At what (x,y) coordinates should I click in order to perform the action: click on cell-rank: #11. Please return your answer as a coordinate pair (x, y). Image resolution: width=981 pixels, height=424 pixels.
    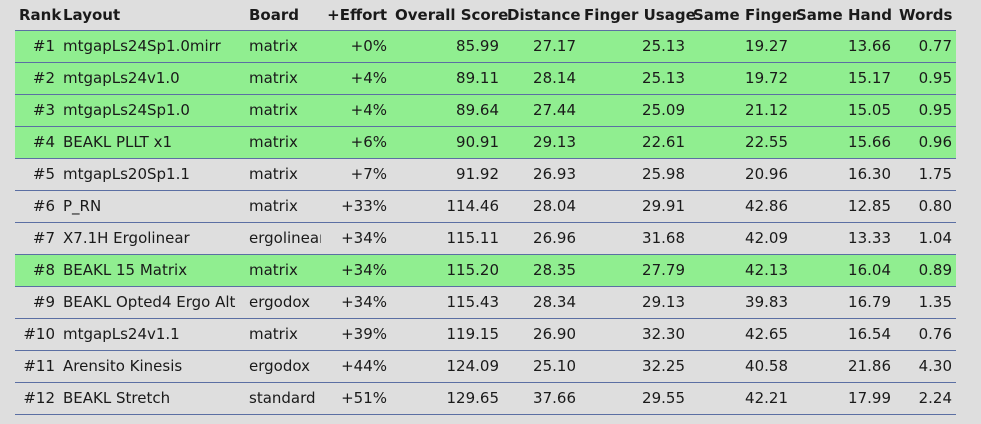
    Looking at the image, I should click on (37, 365).